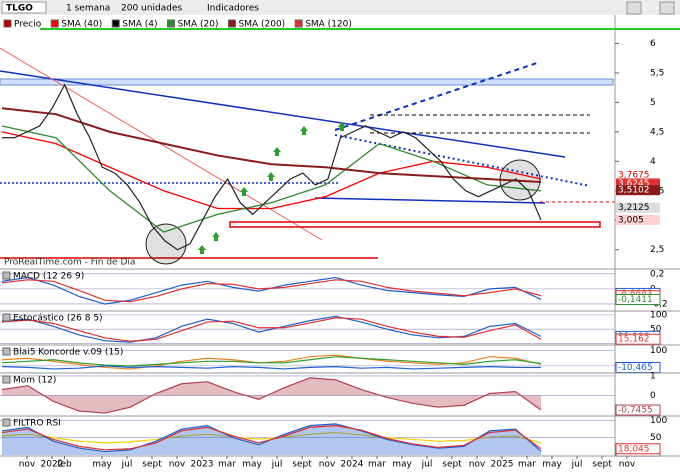 This screenshot has width=680, height=473. Describe the element at coordinates (657, 250) in the screenshot. I see `y-tick-label: 2,5` at that location.